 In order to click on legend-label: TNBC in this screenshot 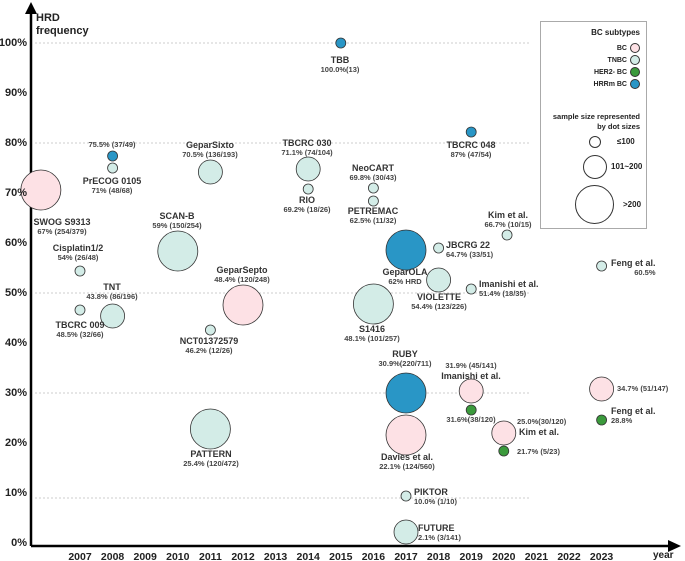, I will do `click(617, 60)`.